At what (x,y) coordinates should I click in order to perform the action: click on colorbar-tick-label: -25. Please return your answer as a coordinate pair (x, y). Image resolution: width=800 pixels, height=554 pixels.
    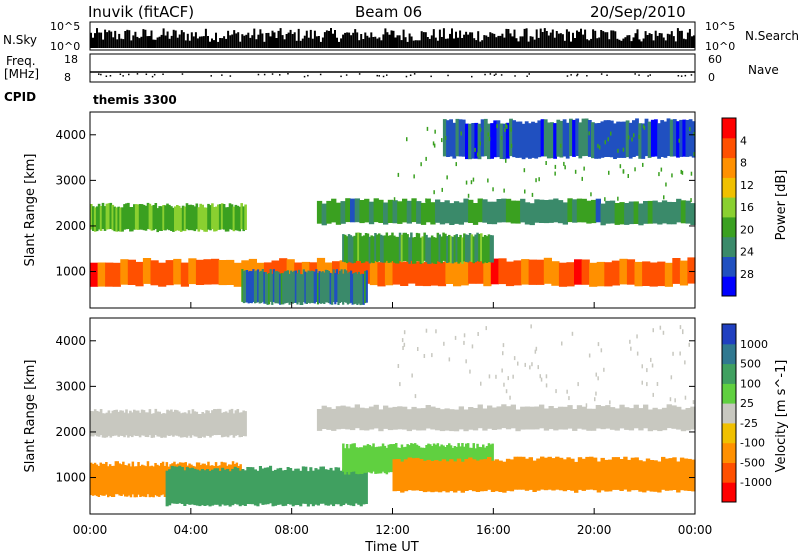
    Looking at the image, I should click on (749, 423).